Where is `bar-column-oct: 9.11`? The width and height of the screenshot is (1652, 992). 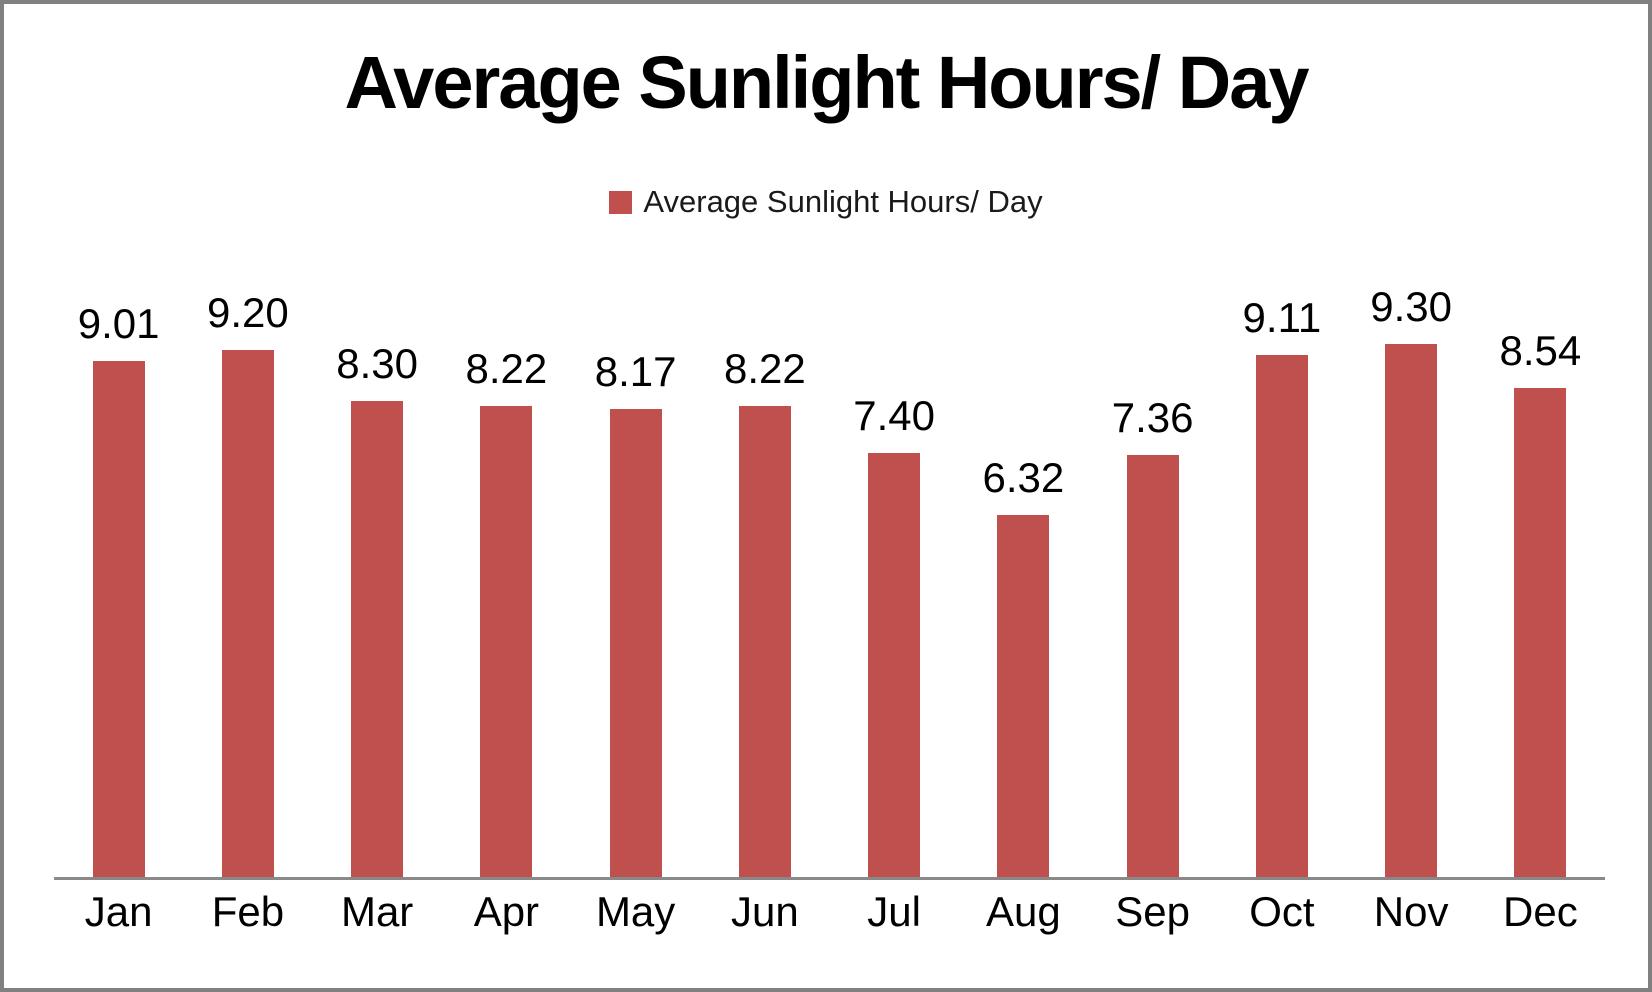 bar-column-oct: 9.11 is located at coordinates (1281, 560).